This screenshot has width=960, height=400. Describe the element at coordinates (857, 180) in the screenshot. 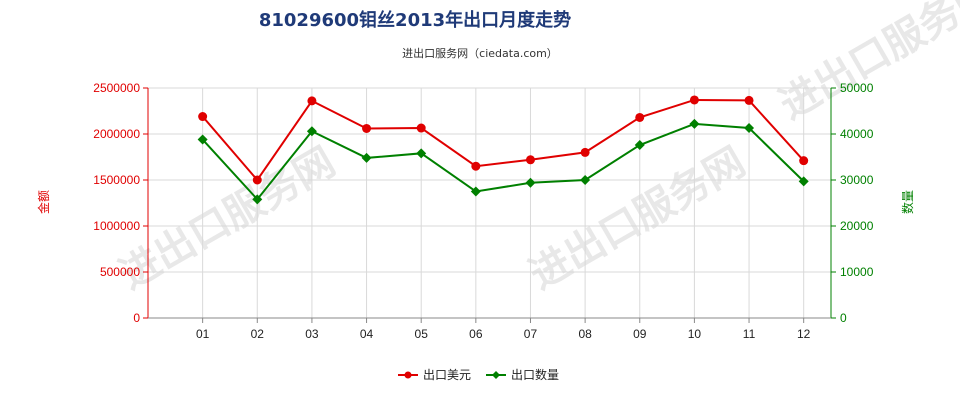

I see `y-tick-label-right: 30000` at that location.